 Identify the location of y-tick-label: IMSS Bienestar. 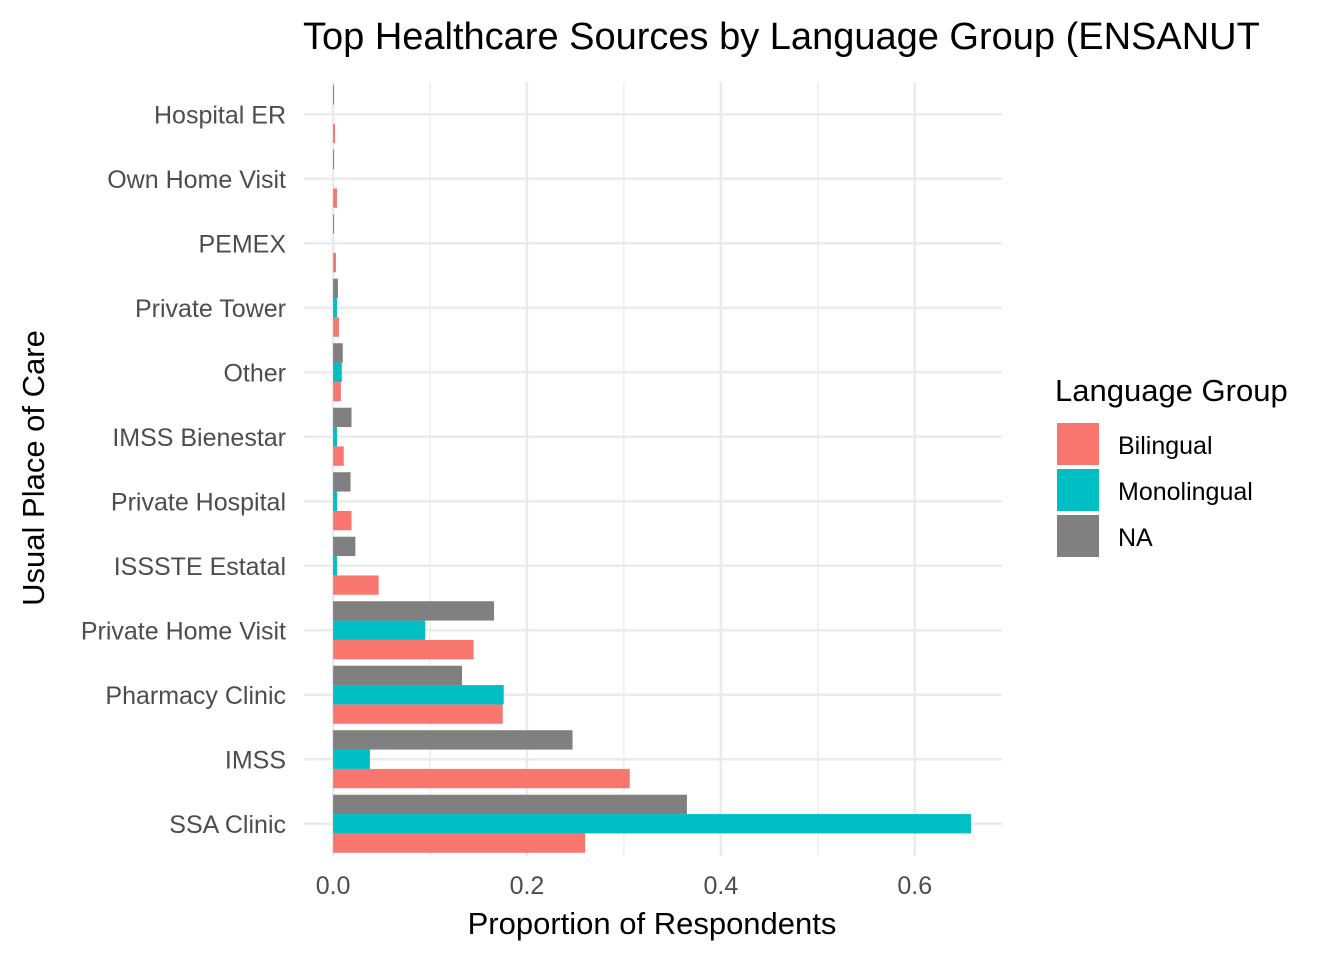
(199, 438).